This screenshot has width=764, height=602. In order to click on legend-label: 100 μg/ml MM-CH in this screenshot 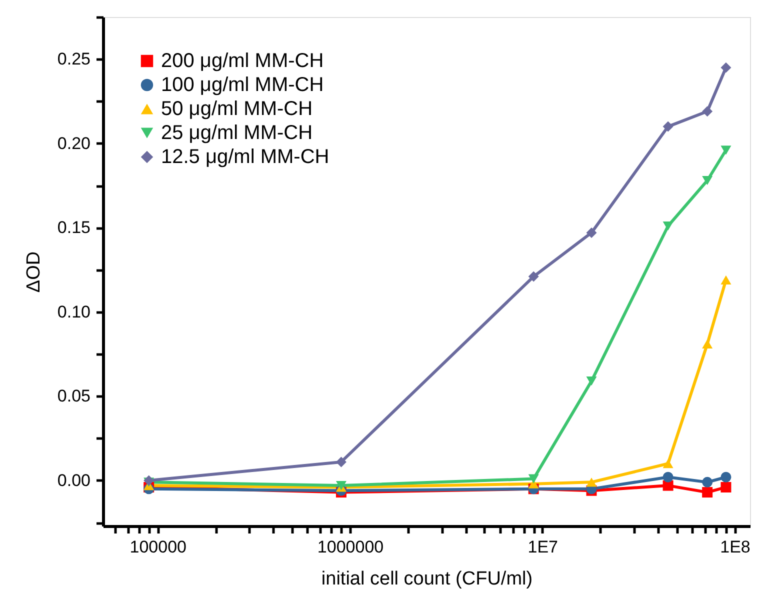, I will do `click(242, 85)`.